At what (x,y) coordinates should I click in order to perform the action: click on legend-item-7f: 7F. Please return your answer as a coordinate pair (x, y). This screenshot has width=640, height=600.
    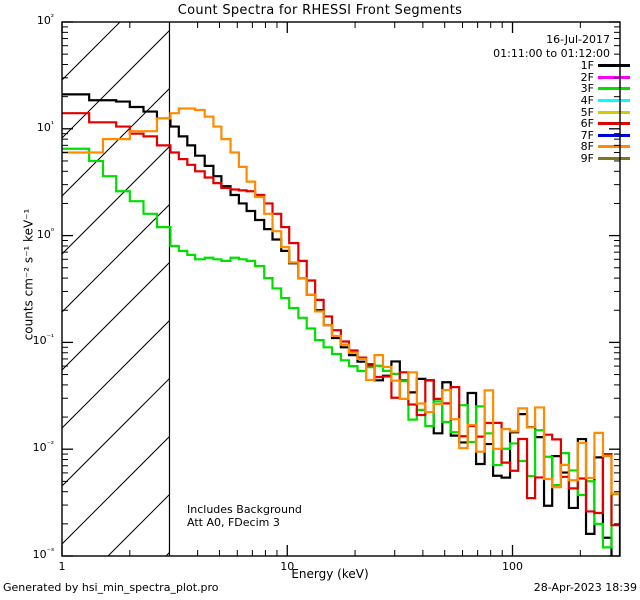
    Looking at the image, I should click on (593, 136).